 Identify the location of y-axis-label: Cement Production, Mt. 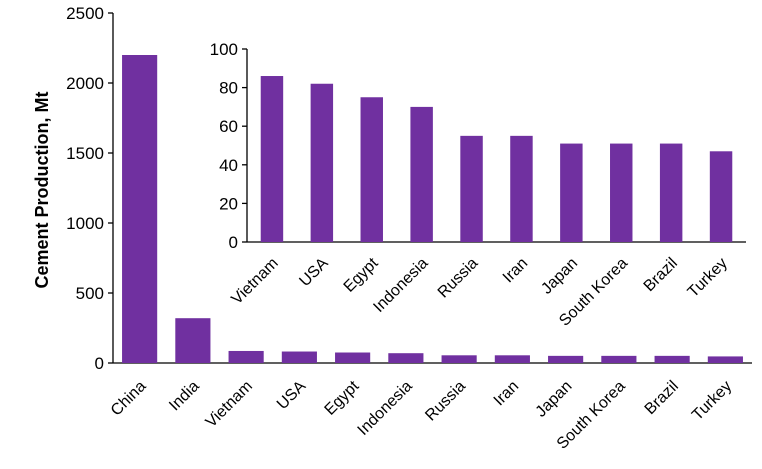
(42, 189).